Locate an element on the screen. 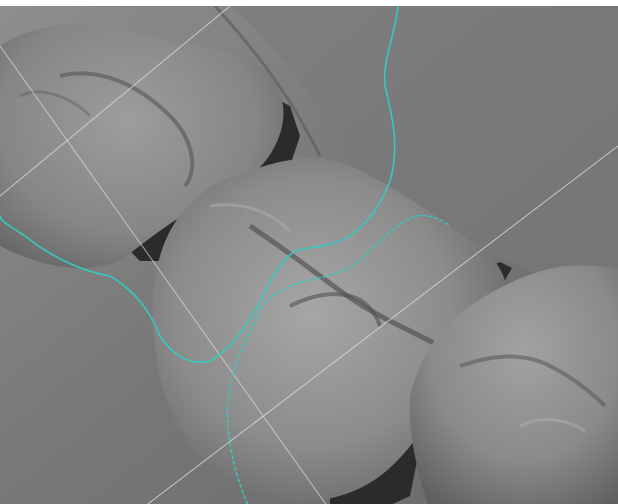  right-molar-cusp is located at coordinates (552, 425).